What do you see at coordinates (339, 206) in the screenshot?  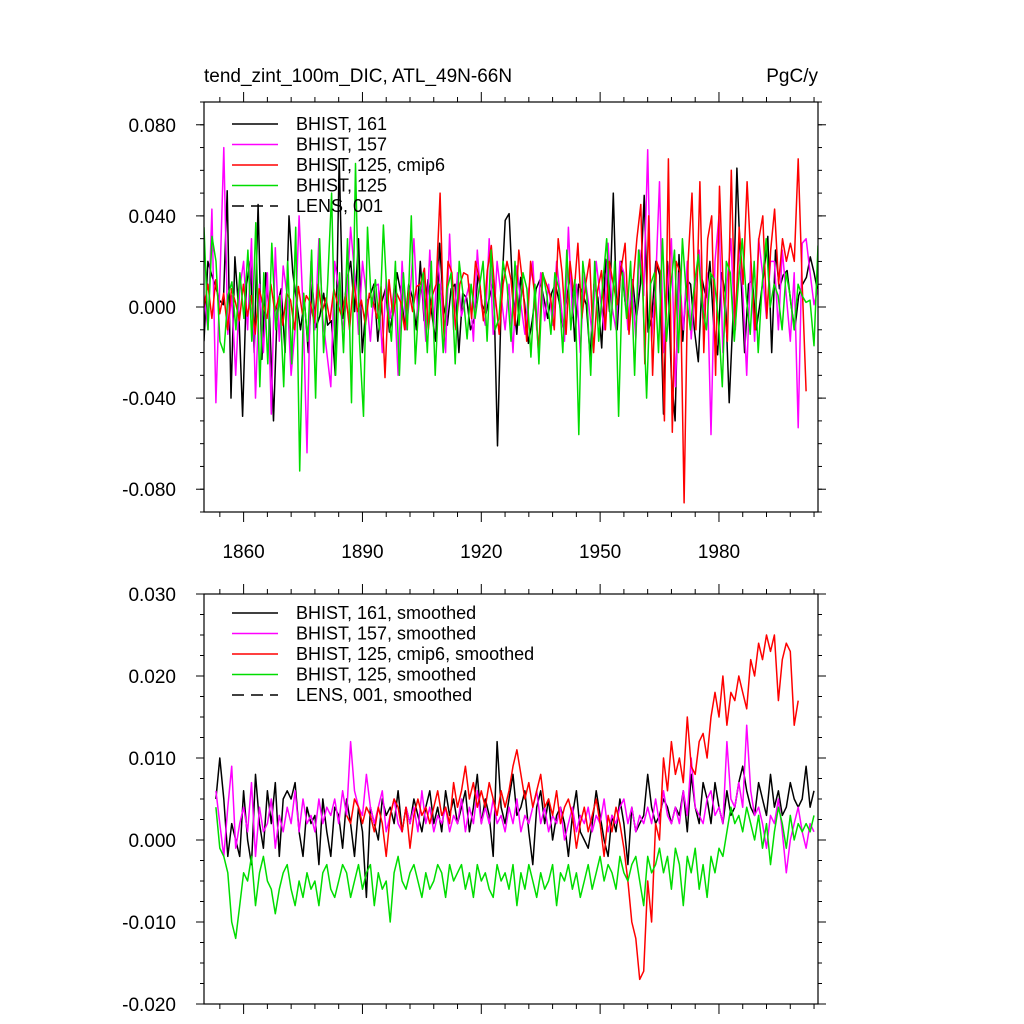 I see `top-legend-label-lens-001: LENS, 001` at bounding box center [339, 206].